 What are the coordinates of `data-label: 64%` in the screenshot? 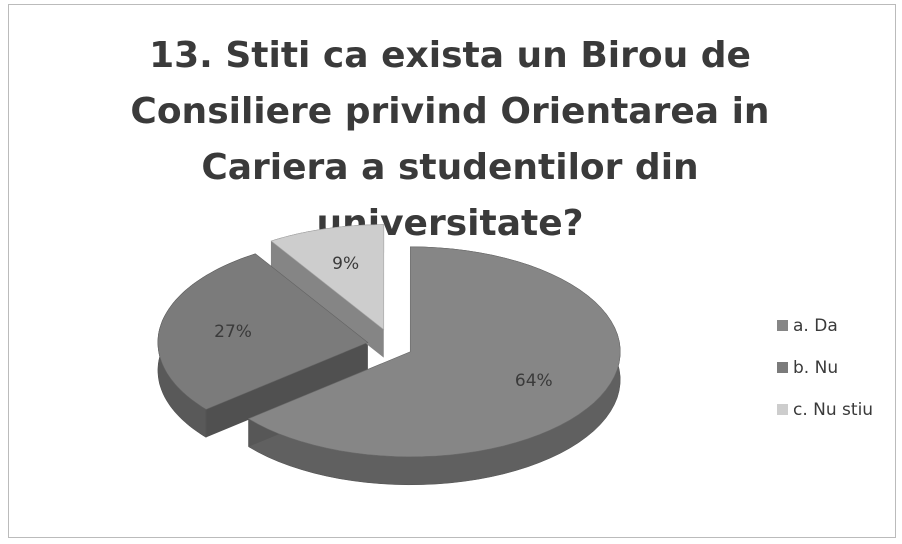 It's located at (534, 381).